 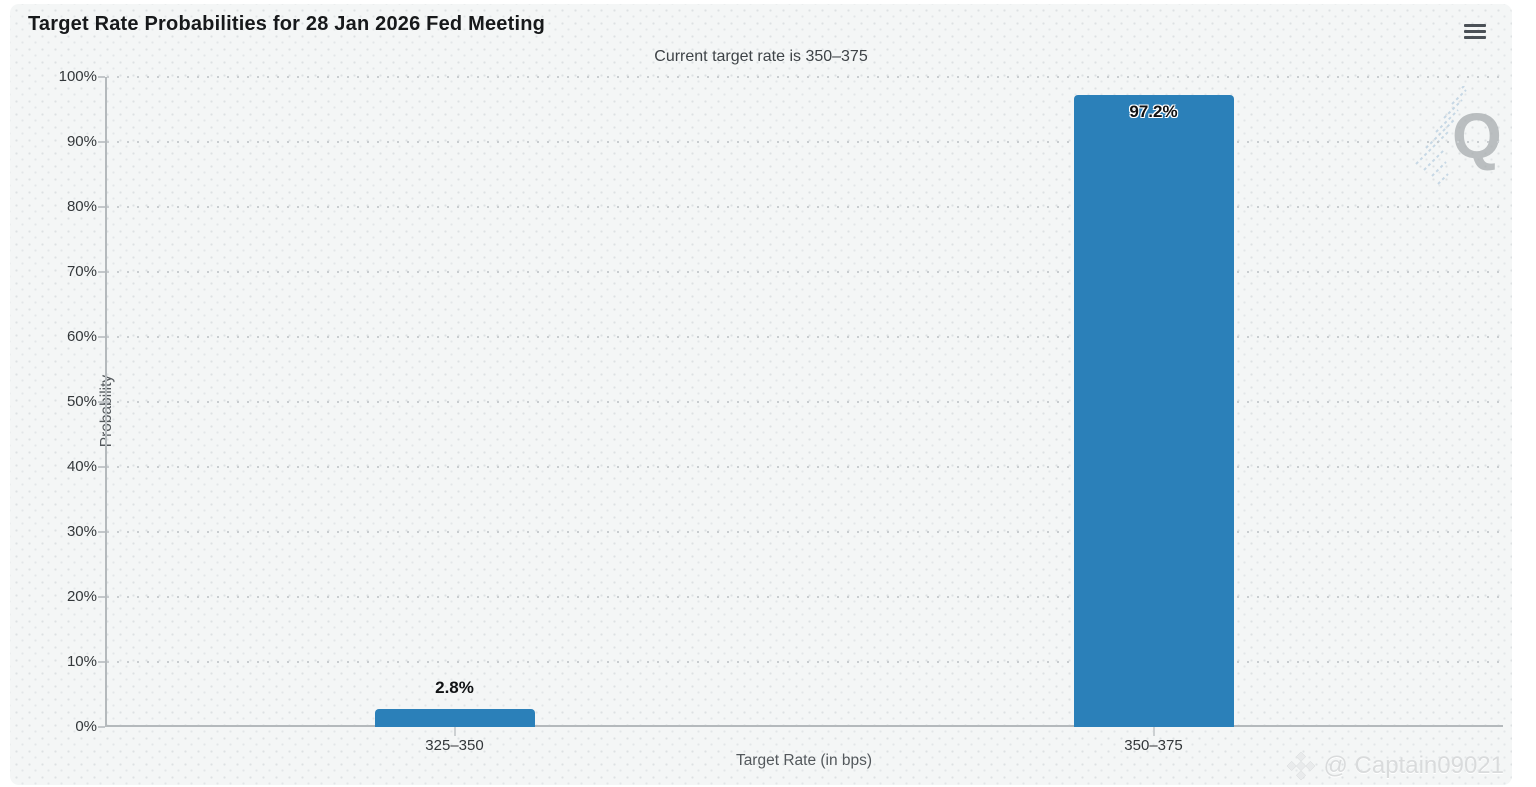 I want to click on y-axis-title: Probability, so click(x=107, y=411).